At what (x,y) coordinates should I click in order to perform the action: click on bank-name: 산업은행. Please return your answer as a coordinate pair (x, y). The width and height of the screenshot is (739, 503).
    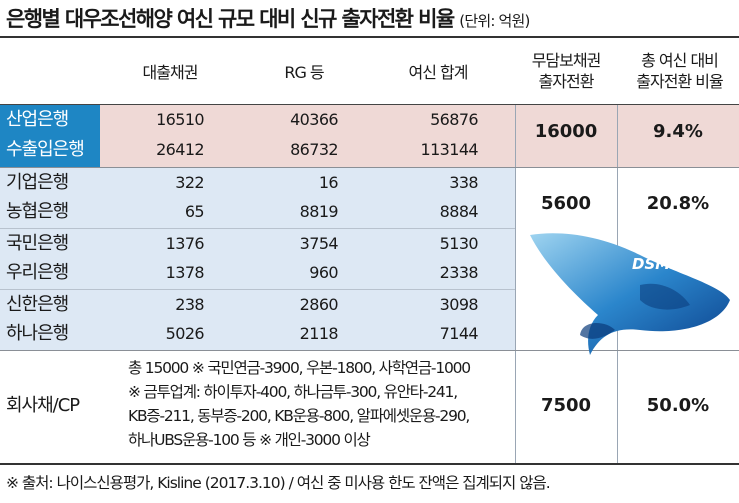
    Looking at the image, I should click on (37, 119).